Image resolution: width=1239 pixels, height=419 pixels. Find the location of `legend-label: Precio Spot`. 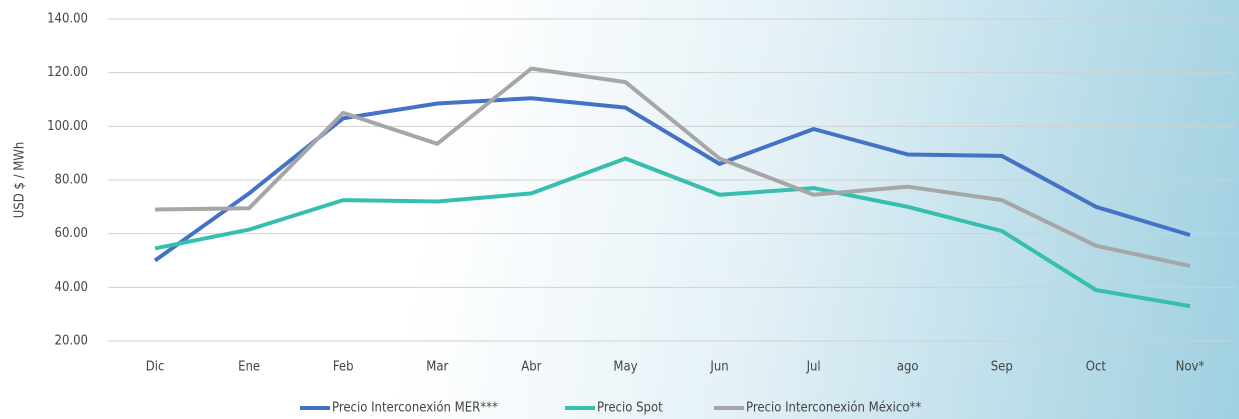

legend-label: Precio Spot is located at coordinates (630, 408).